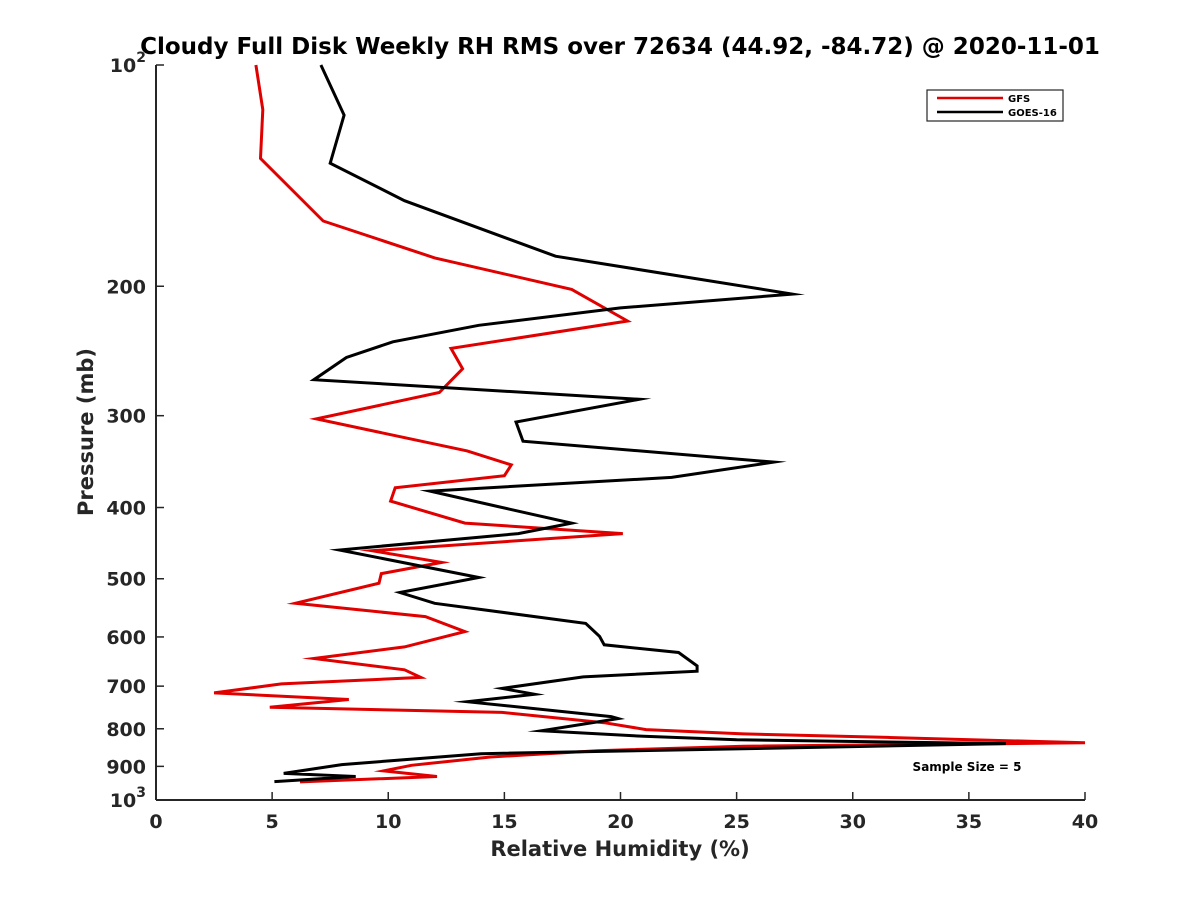 This screenshot has width=1200, height=900. I want to click on x-tick-label: 5, so click(272, 822).